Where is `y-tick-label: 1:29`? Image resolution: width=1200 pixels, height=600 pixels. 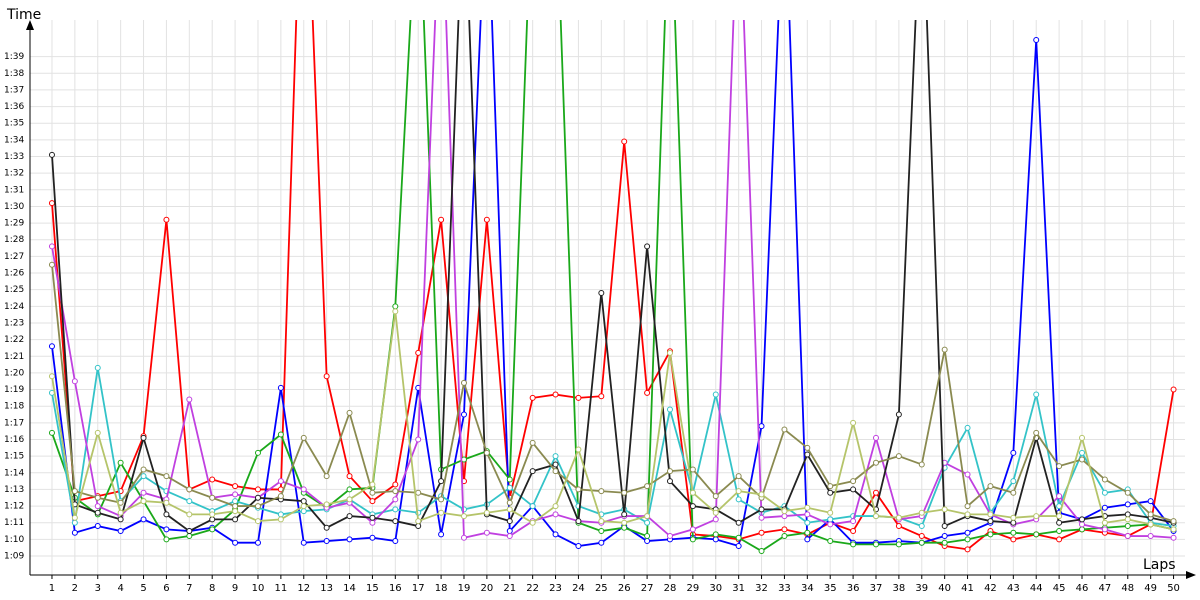
y-tick-label: 1:29 is located at coordinates (14, 224).